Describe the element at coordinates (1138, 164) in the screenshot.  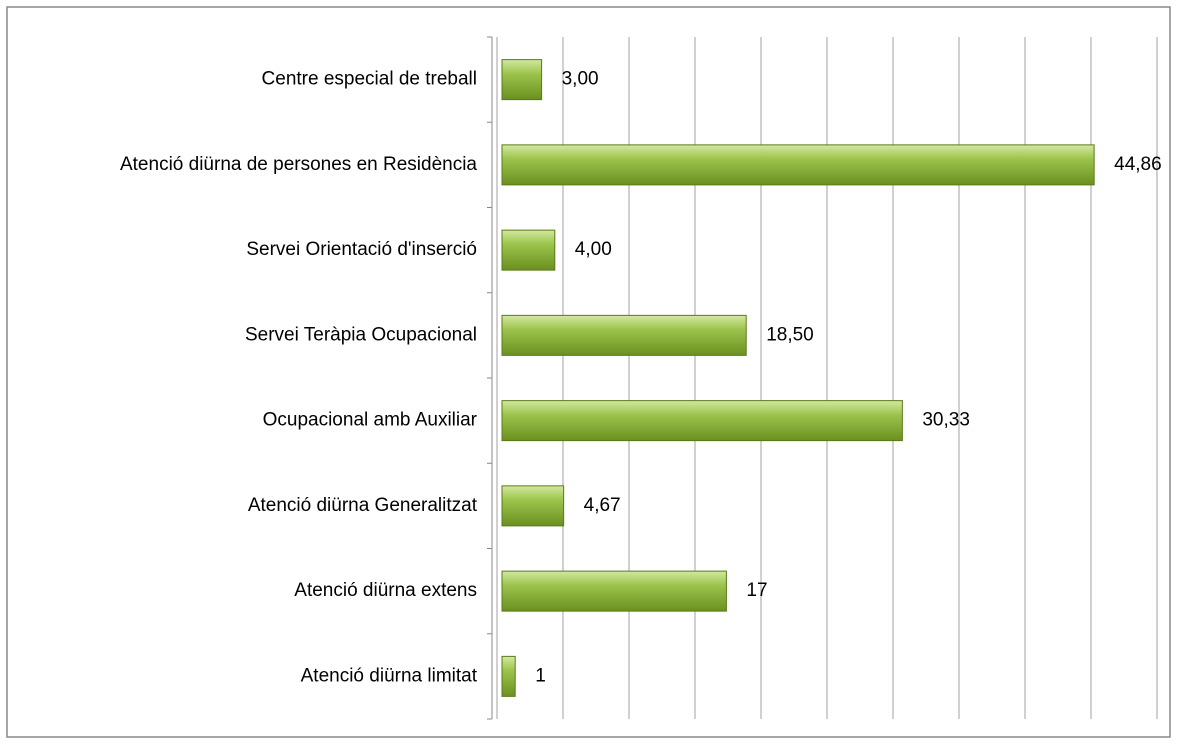
I see `data-label: 44,86` at that location.